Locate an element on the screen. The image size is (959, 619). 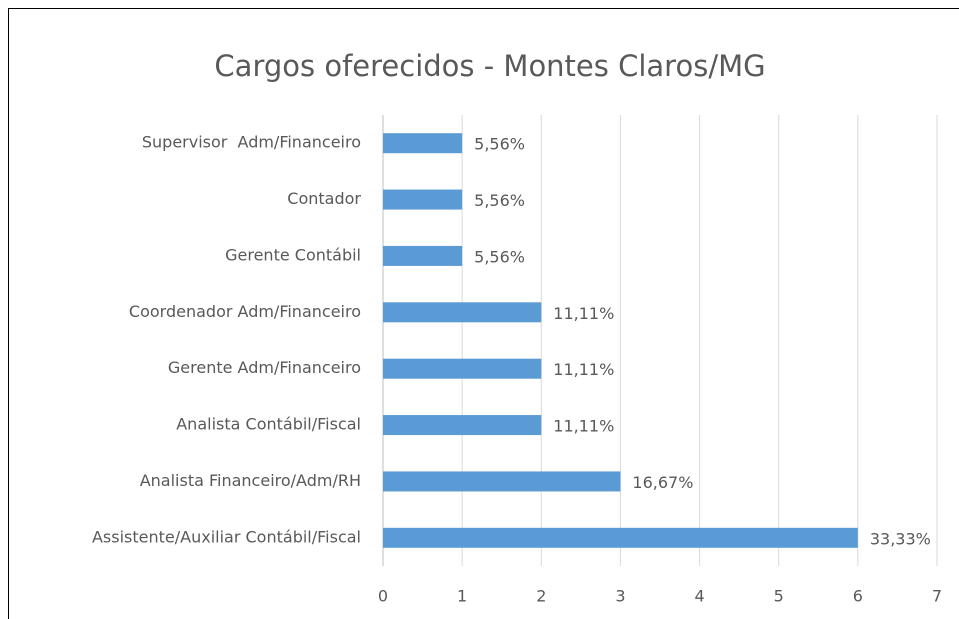
y-tick-label: Assistente/Auxiliar Contábil/Fiscal is located at coordinates (226, 536).